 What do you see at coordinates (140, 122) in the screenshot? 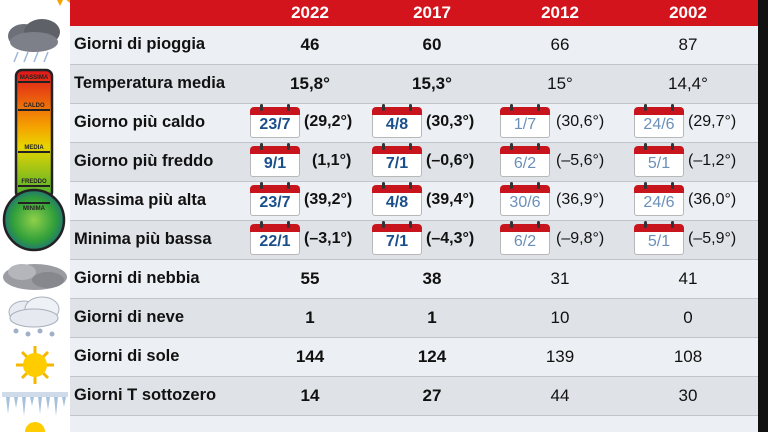
I see `row-label: Giorno più caldo` at bounding box center [140, 122].